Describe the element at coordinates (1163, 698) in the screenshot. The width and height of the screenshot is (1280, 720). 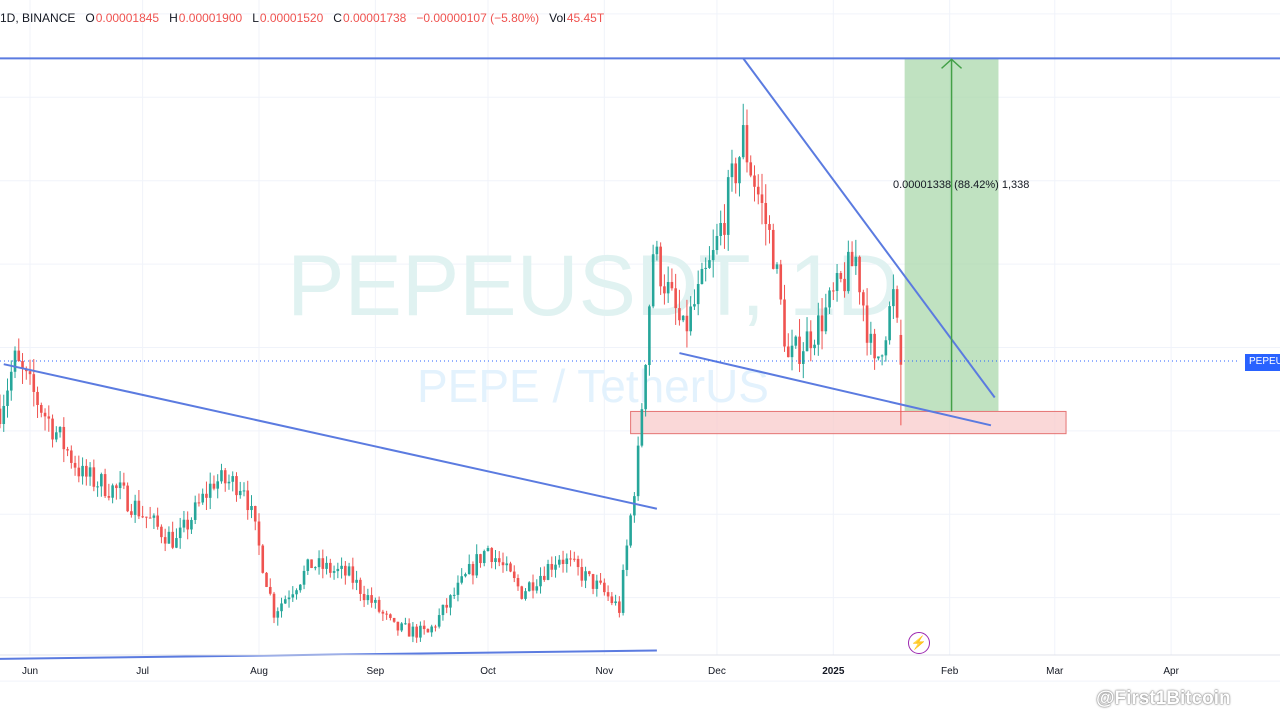
I see `social-handle: @First1Bitcoin` at that location.